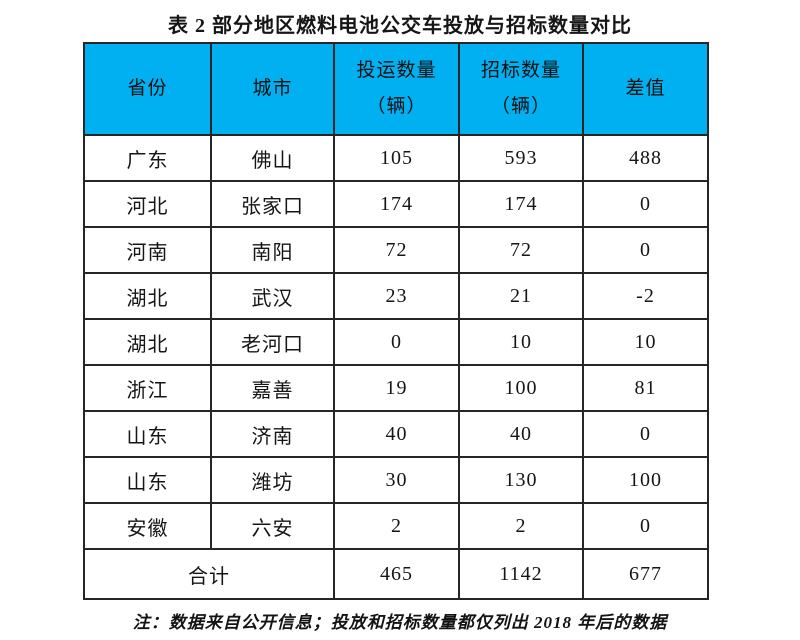  I want to click on cell-tendered: 72, so click(521, 250).